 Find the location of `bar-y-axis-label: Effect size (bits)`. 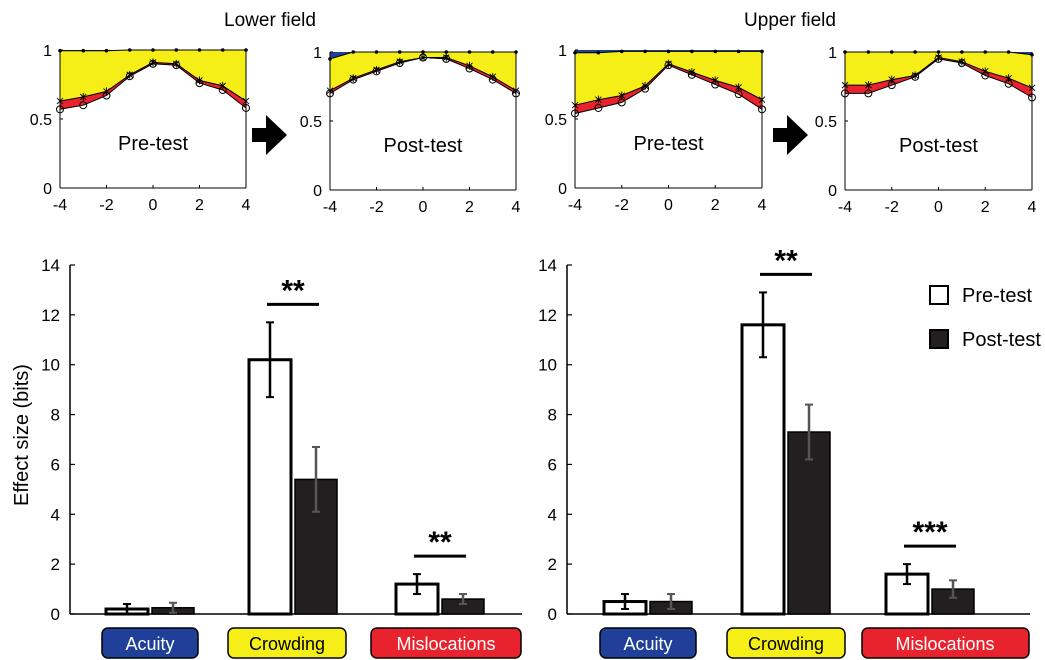

bar-y-axis-label: Effect size (bits) is located at coordinates (22, 435).